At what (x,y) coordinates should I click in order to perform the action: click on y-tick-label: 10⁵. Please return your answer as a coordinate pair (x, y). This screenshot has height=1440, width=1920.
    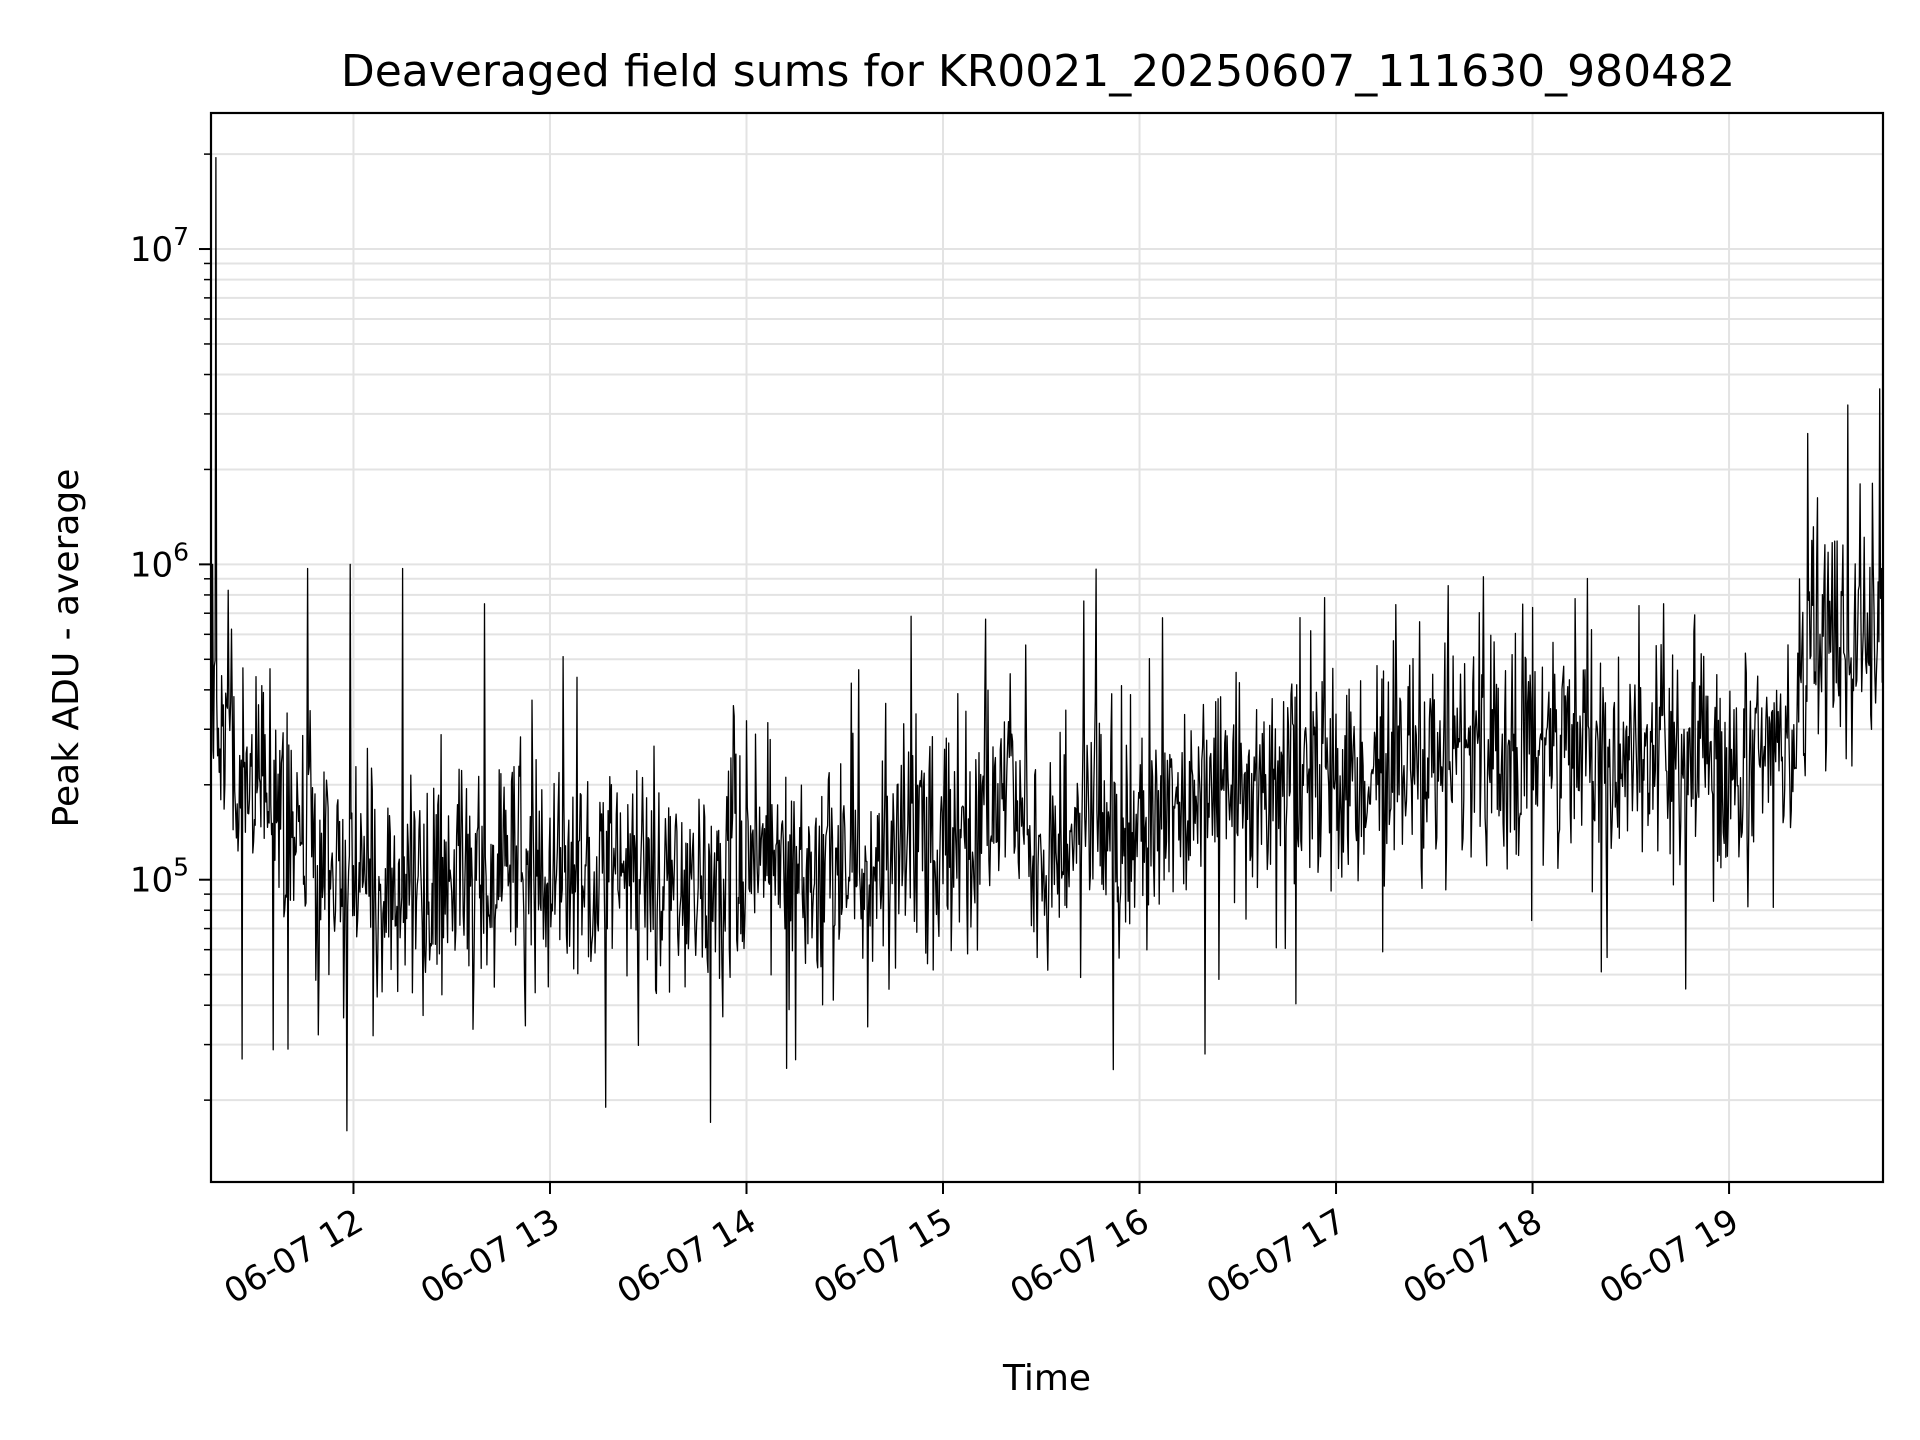
    Looking at the image, I should click on (159, 877).